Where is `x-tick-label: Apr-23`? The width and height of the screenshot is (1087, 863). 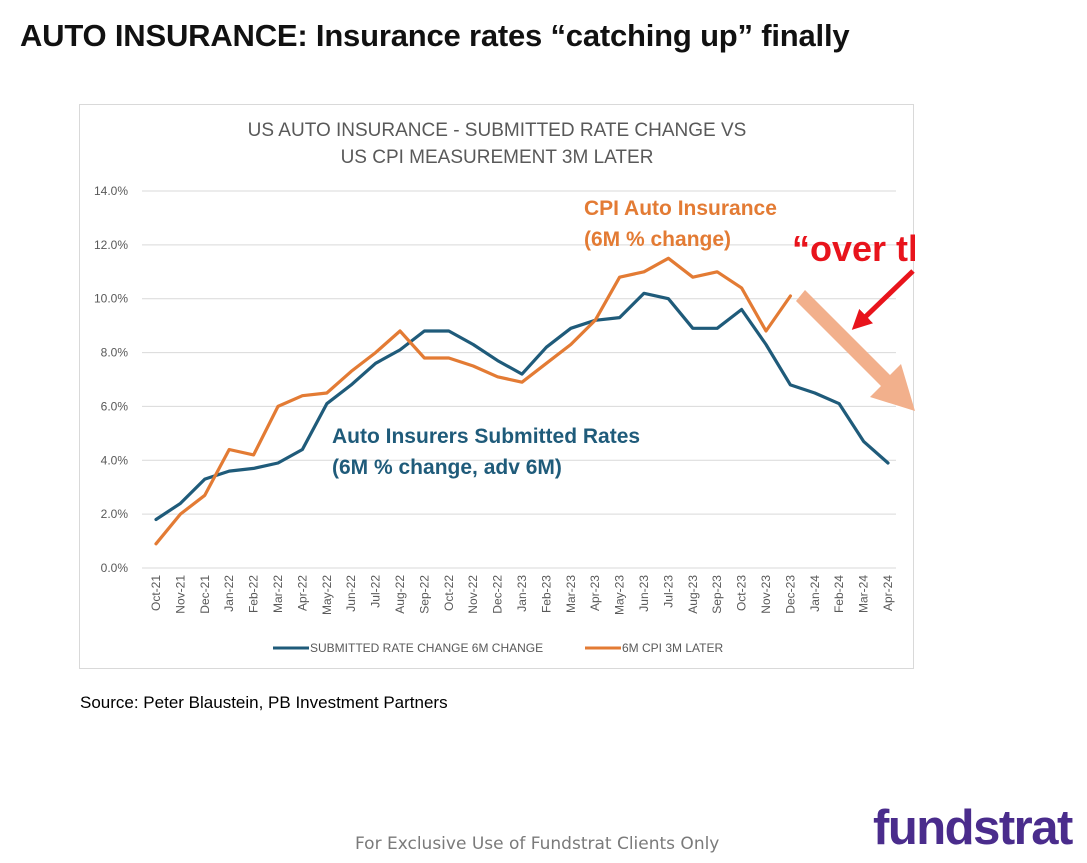 x-tick-label: Apr-23 is located at coordinates (595, 593).